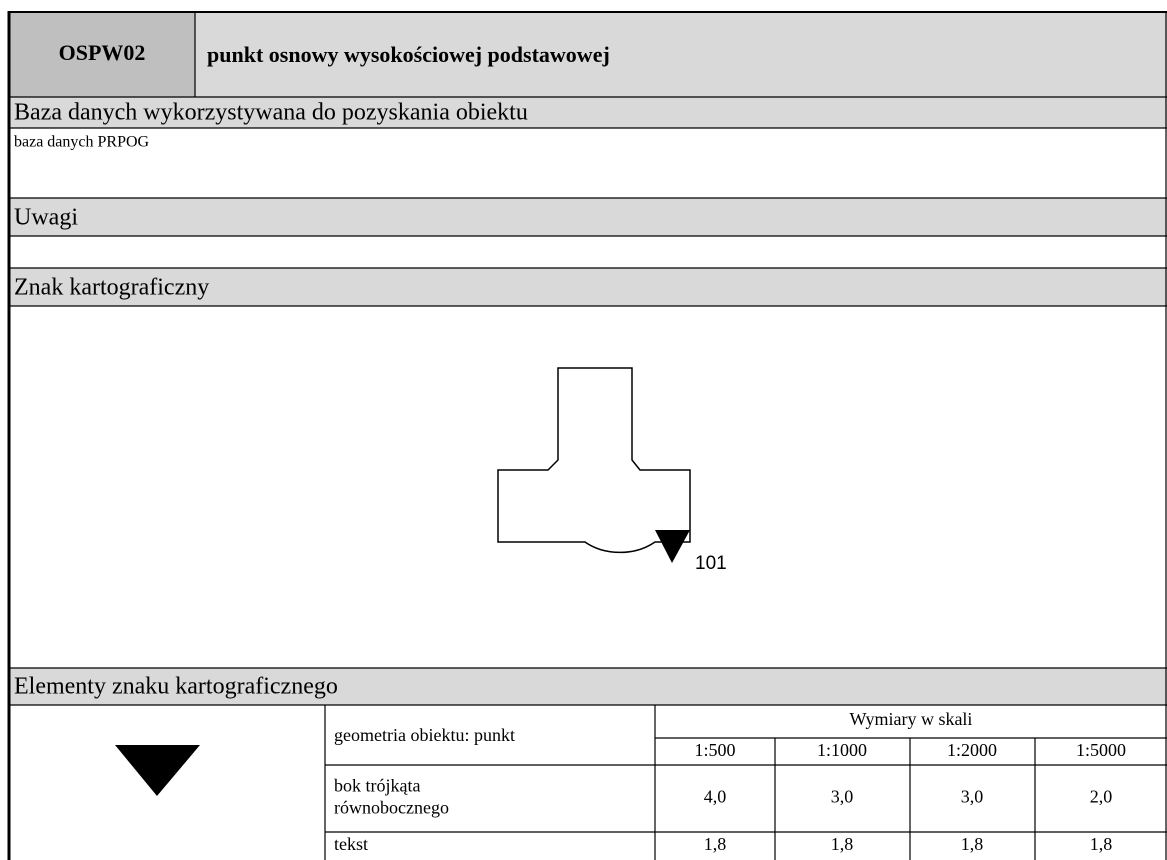 Image resolution: width=1167 pixels, height=860 pixels. Describe the element at coordinates (111, 288) in the screenshot. I see `section-heading: Znak kartograficzny` at that location.